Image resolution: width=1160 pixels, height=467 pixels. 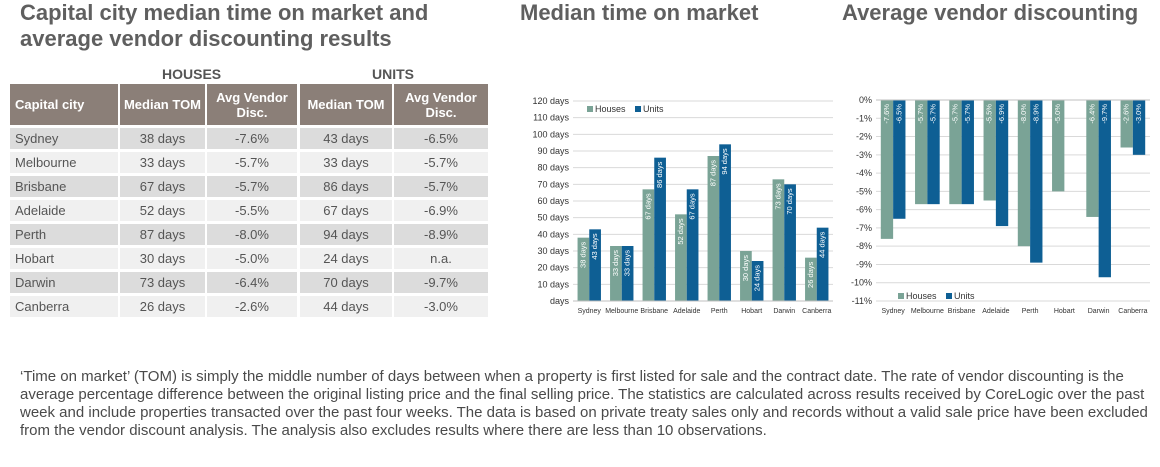 What do you see at coordinates (347, 164) in the screenshot?
I see `units-tom-cell: 33 days` at bounding box center [347, 164].